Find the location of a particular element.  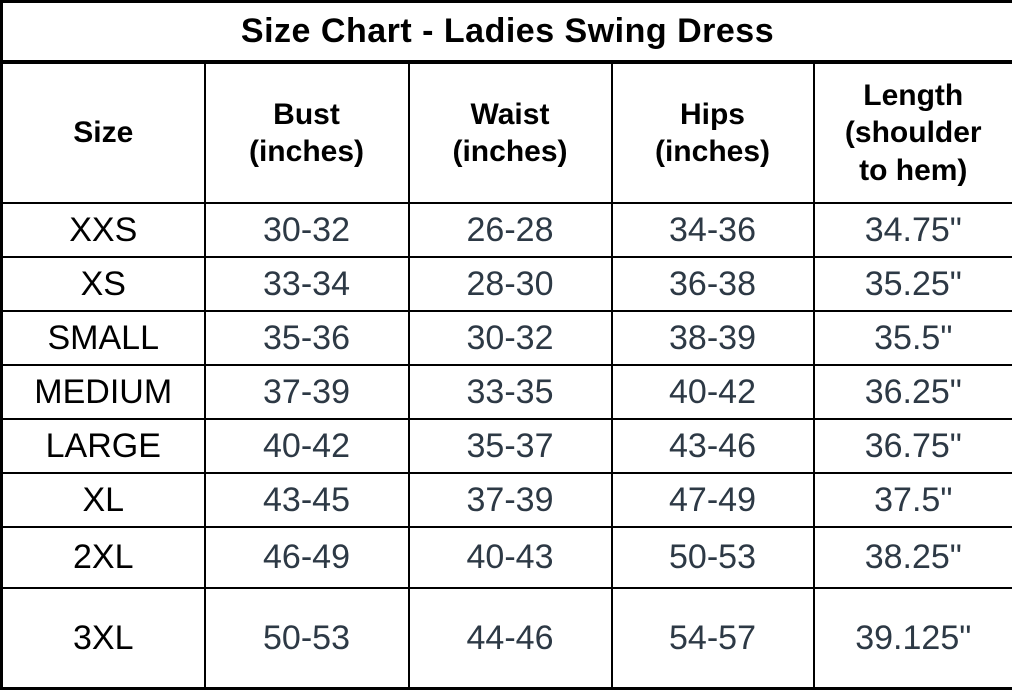

length-value-cell: 38.25" is located at coordinates (912, 557).